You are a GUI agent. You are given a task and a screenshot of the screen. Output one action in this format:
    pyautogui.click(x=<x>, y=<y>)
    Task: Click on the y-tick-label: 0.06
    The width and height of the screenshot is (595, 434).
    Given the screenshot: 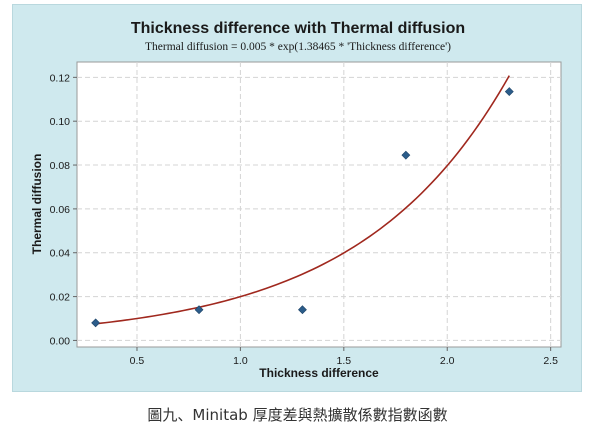 What is the action you would take?
    pyautogui.click(x=60, y=210)
    